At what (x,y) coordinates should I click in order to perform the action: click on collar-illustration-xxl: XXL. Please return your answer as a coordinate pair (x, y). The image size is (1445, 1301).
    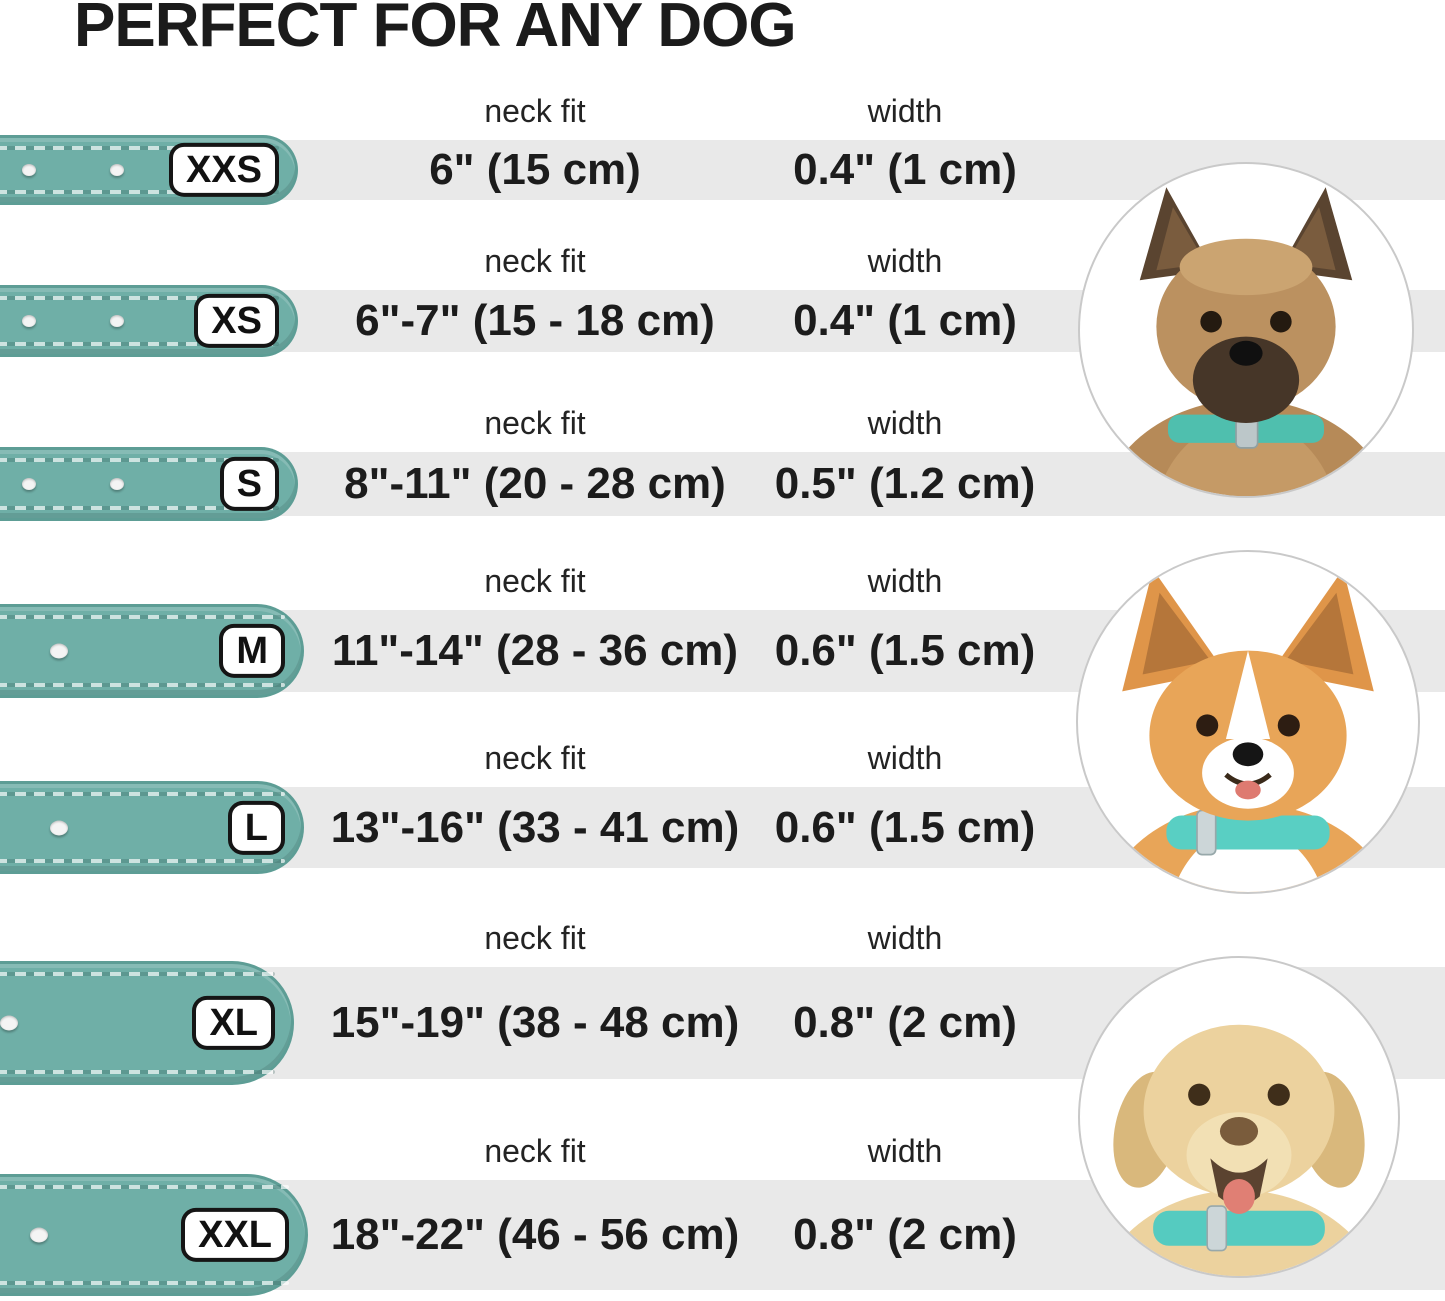
    Looking at the image, I should click on (154, 1235).